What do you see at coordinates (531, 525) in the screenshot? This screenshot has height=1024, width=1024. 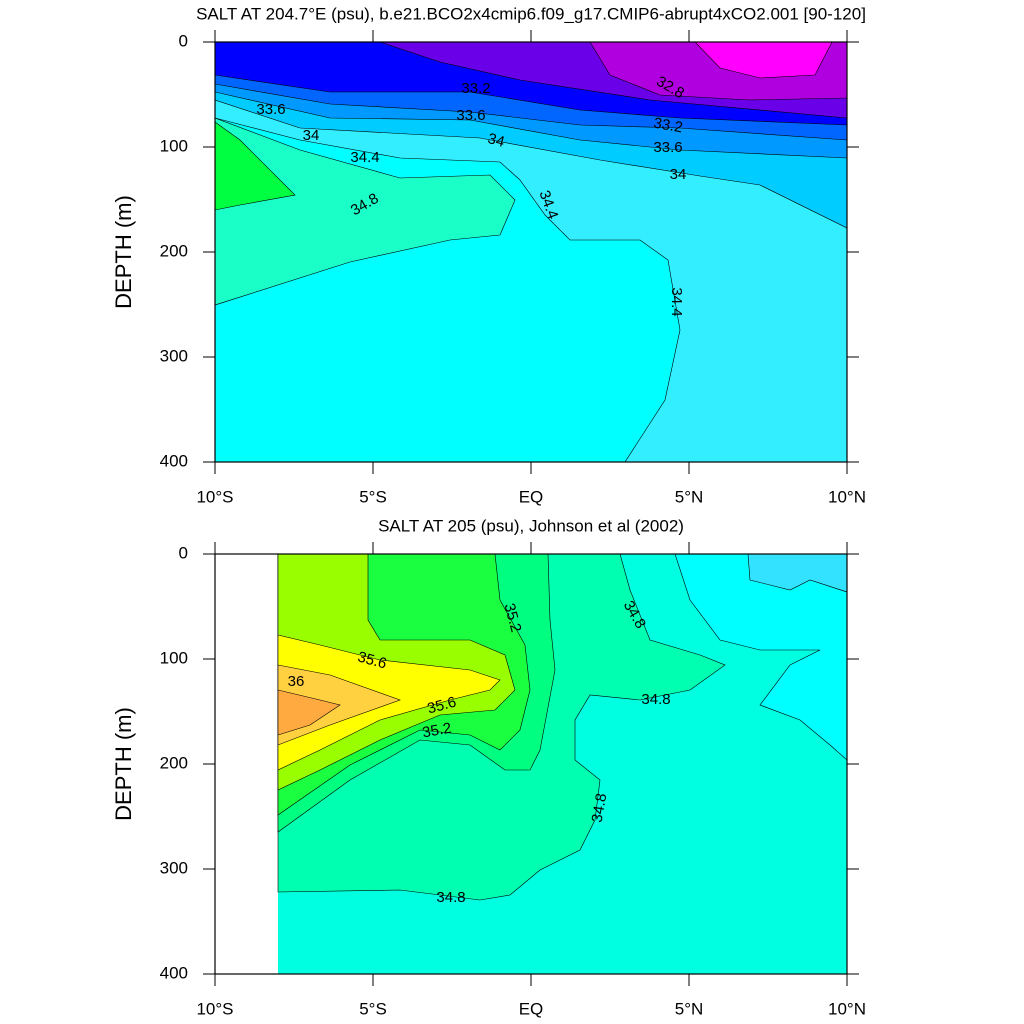 I see `chart-title: SALT AT 205 (psu), Johnson et al (2002)` at bounding box center [531, 525].